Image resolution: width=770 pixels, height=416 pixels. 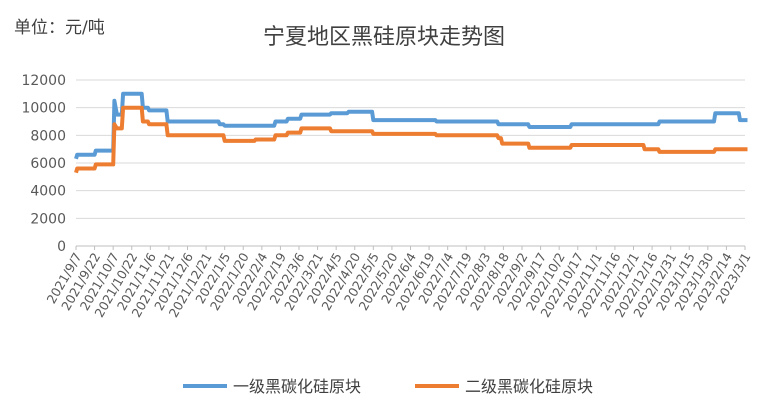 I want to click on y-axis-ticks: 0 2000 4000 6000 8000 10000 12000, so click(x=43, y=164).